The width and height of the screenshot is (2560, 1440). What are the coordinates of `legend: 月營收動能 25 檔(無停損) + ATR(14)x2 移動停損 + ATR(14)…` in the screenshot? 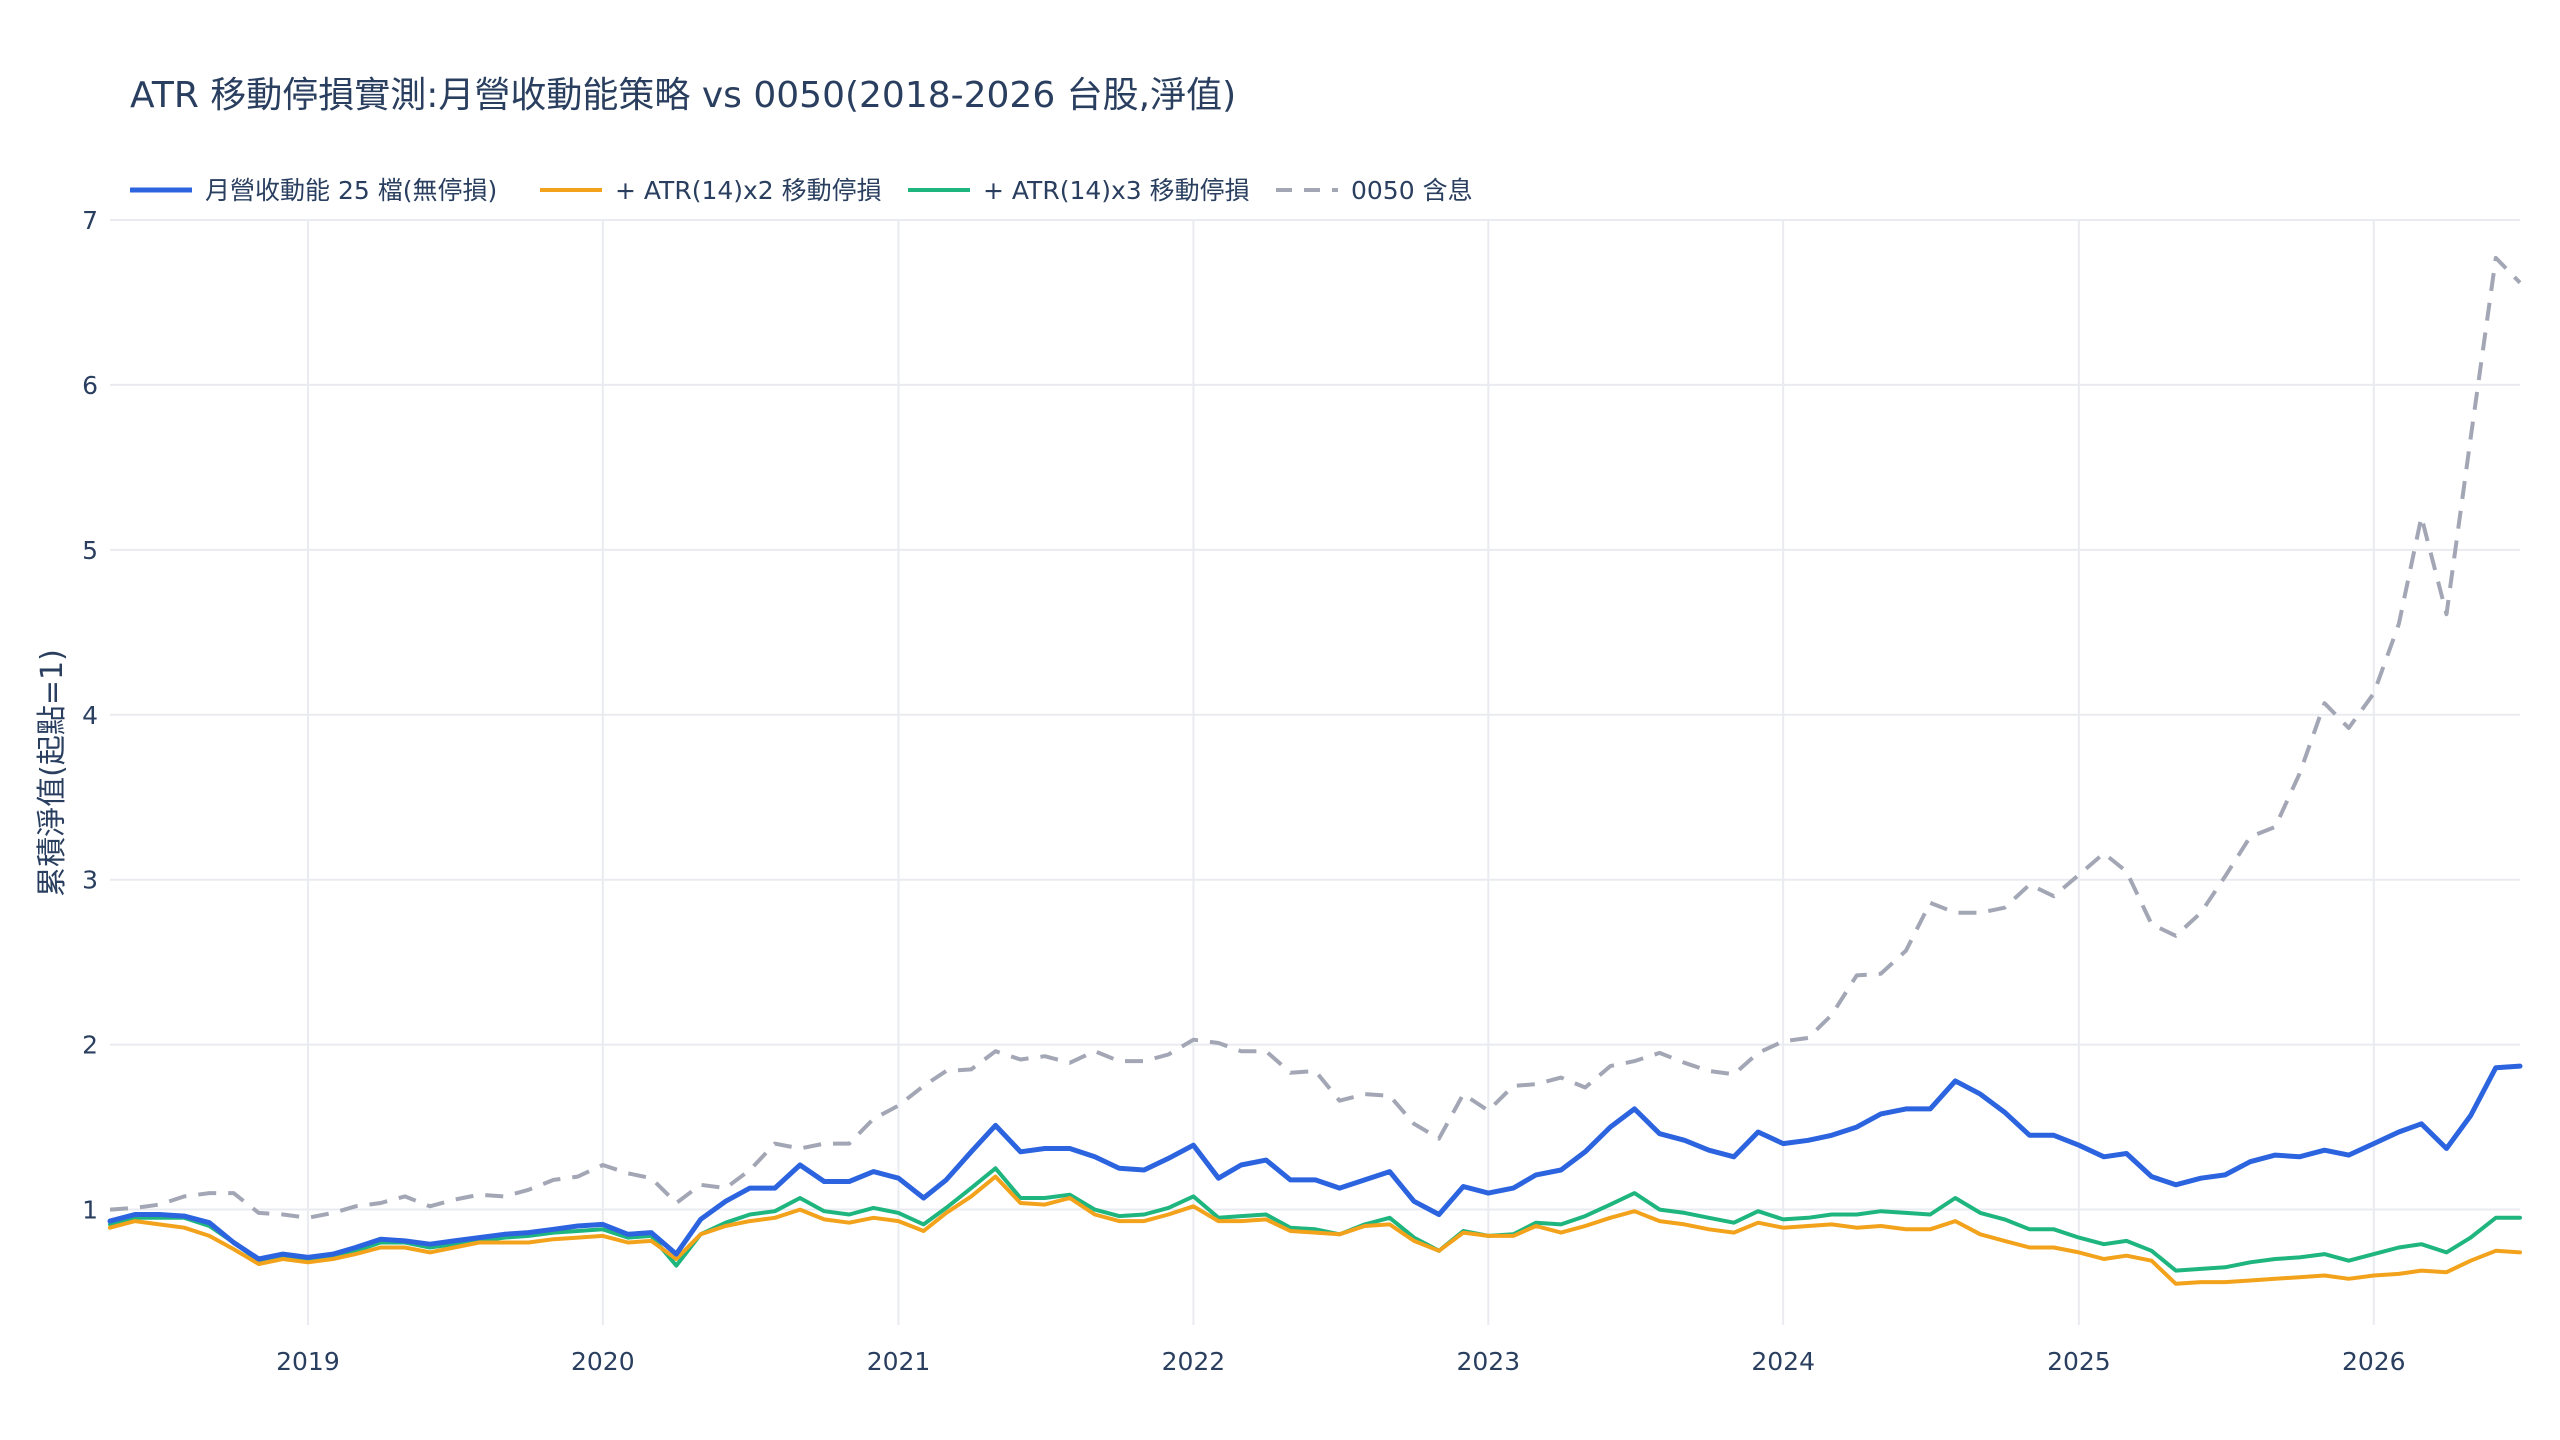 It's located at (801, 190).